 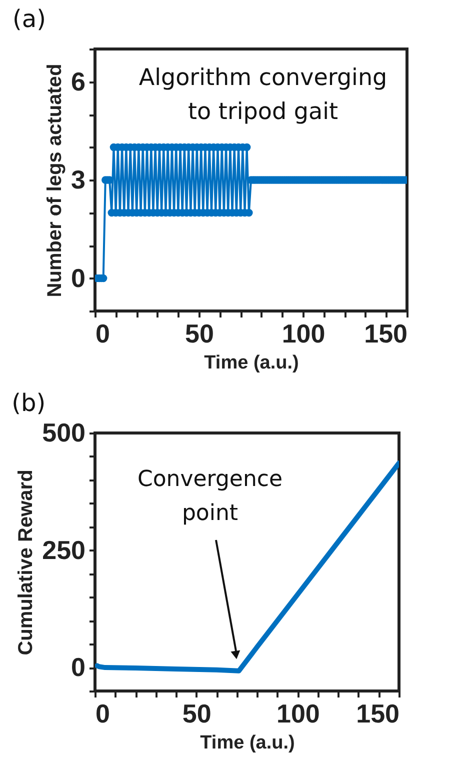 I want to click on y-tick-label: 250, so click(x=64, y=549).